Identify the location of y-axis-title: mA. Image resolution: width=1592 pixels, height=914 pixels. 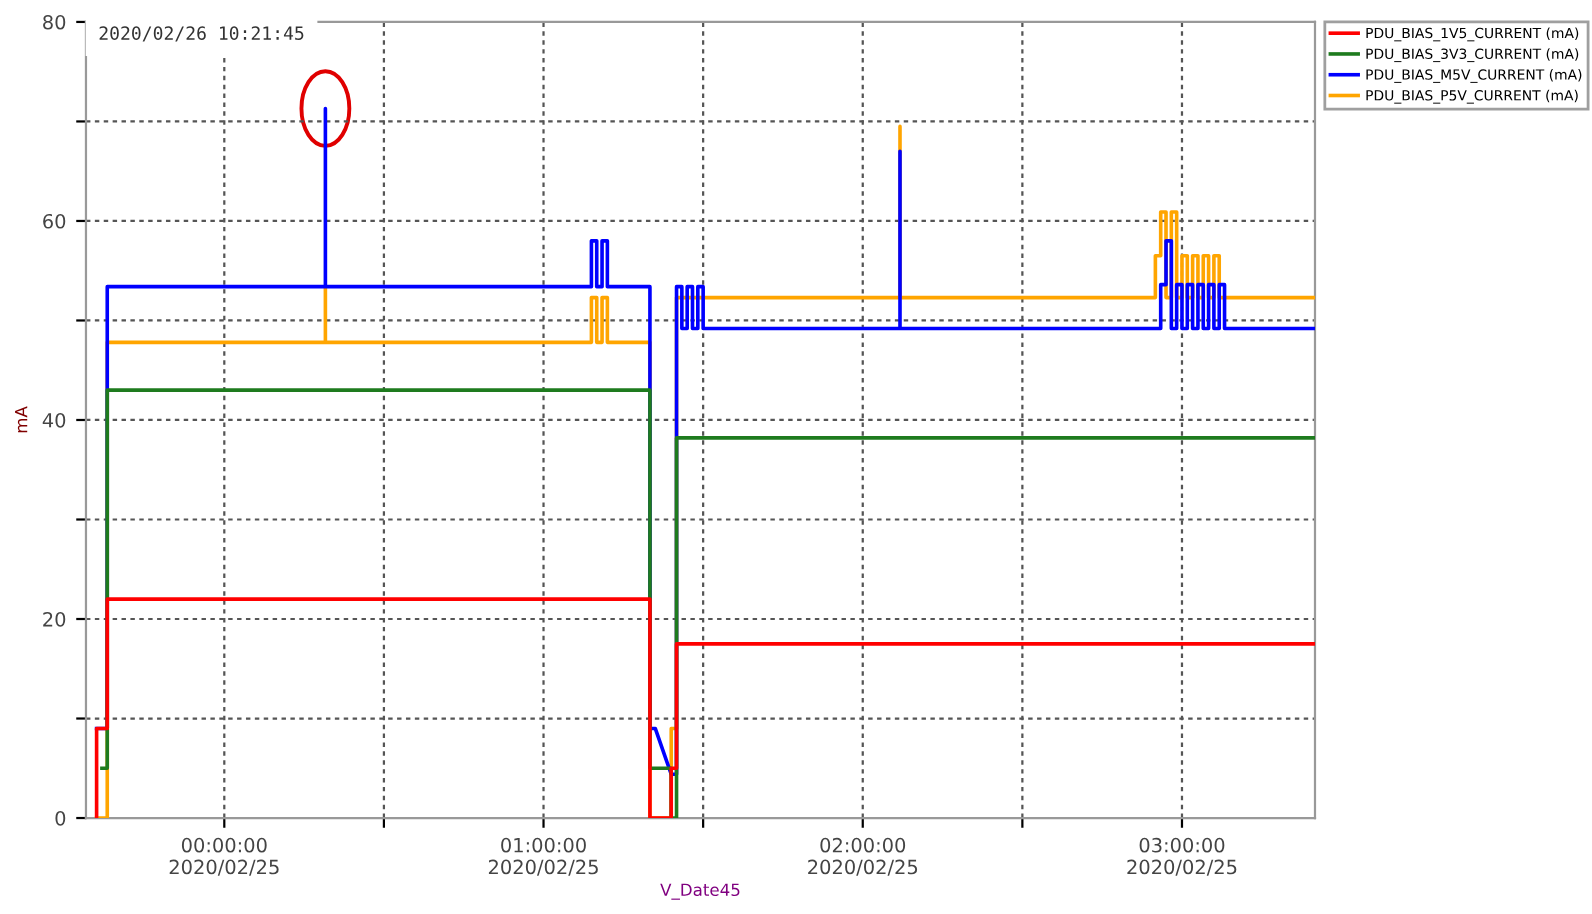
(21, 419).